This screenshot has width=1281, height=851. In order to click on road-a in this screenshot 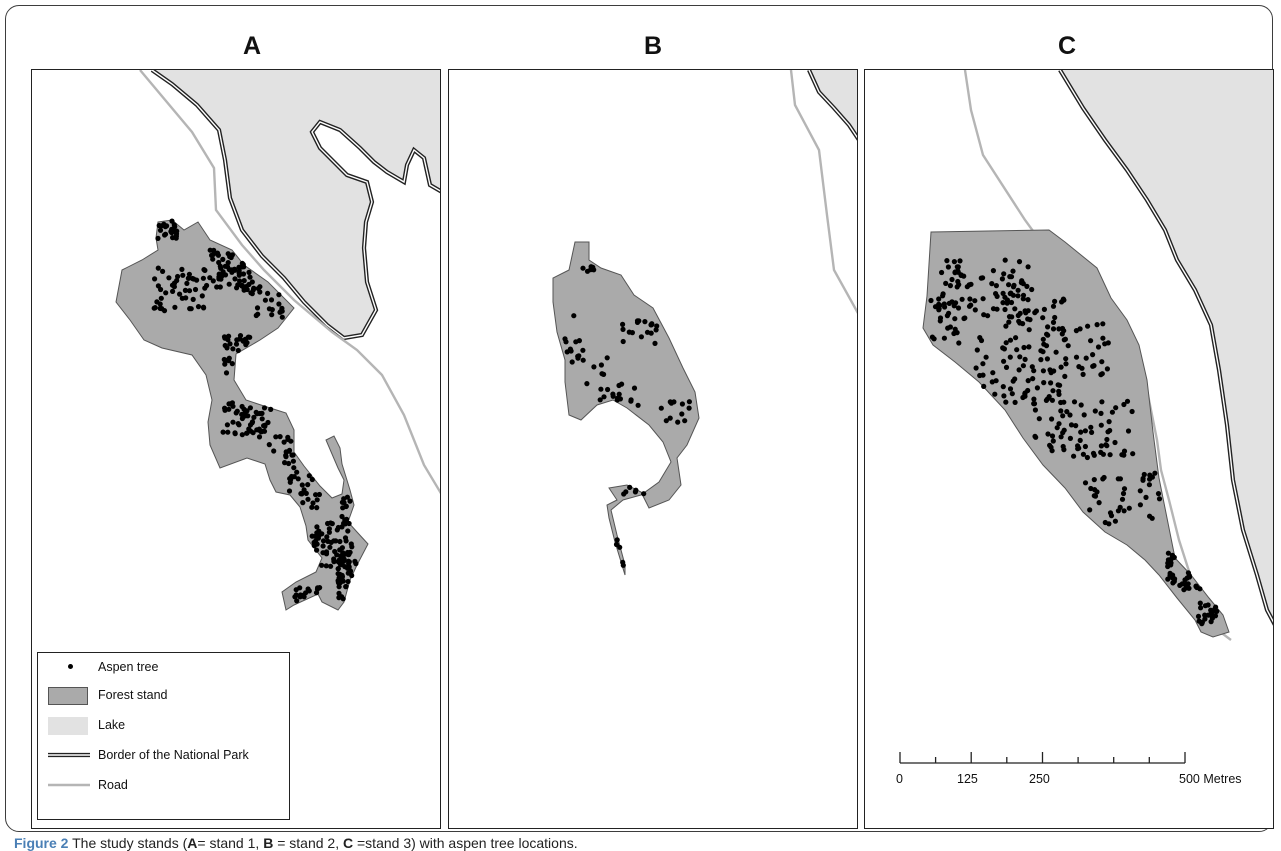, I will do `click(289, 282)`.